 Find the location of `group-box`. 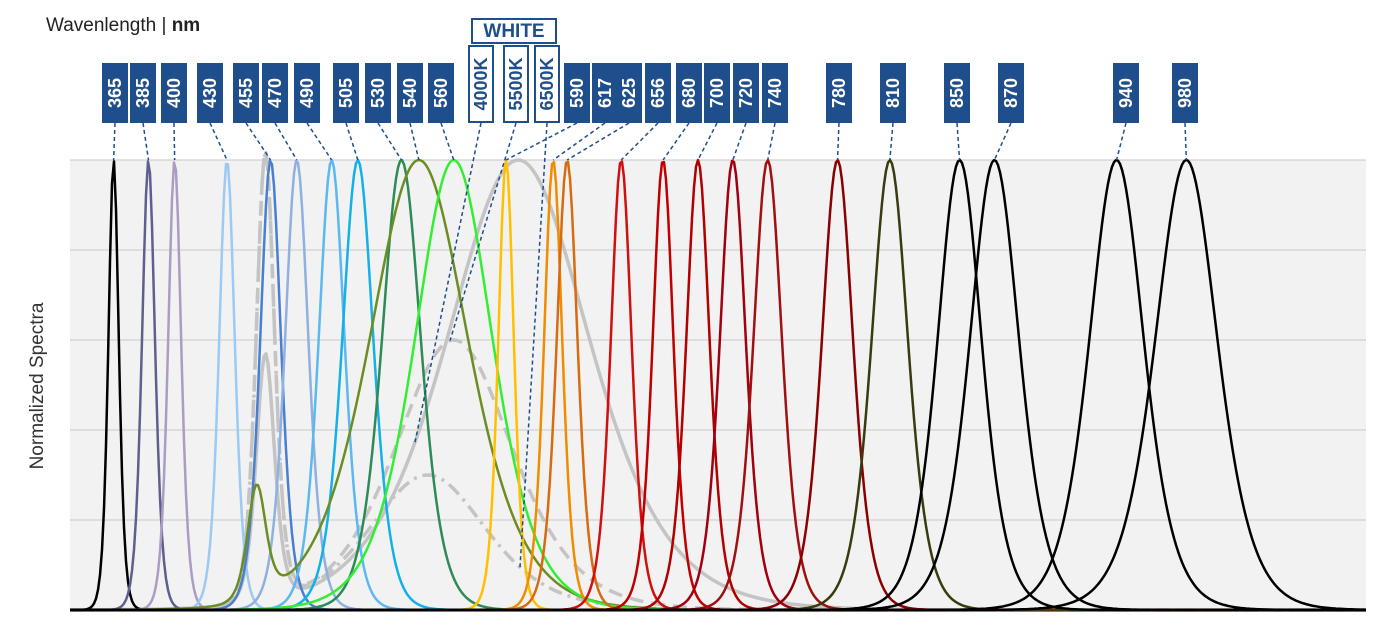

group-box is located at coordinates (514, 31).